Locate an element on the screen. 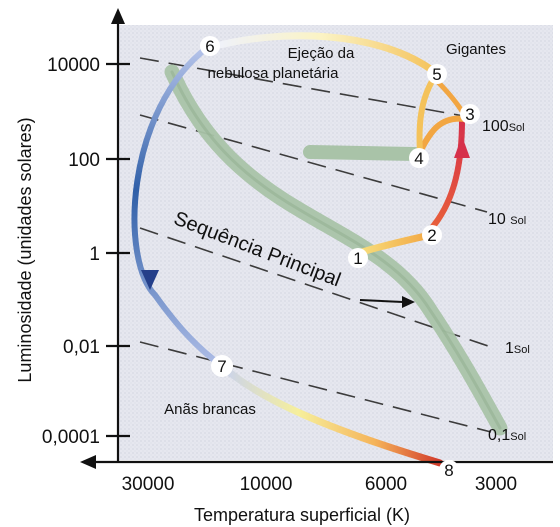  x-axis-title: Temperatura superficial (K) is located at coordinates (302, 515).